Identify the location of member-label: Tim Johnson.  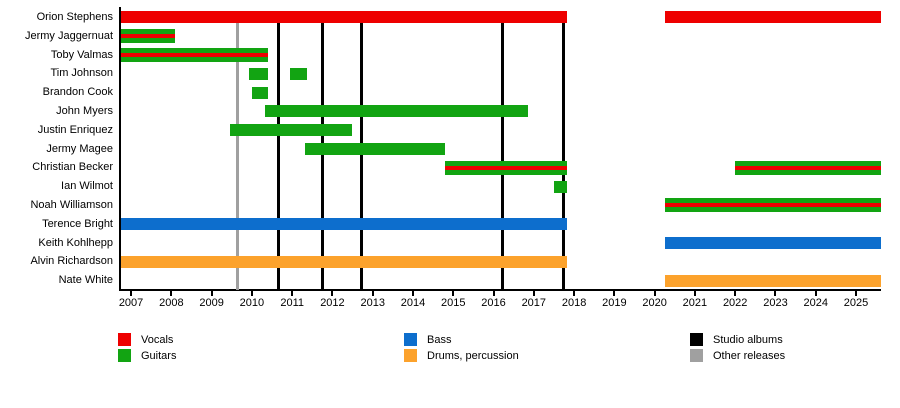
(81, 73).